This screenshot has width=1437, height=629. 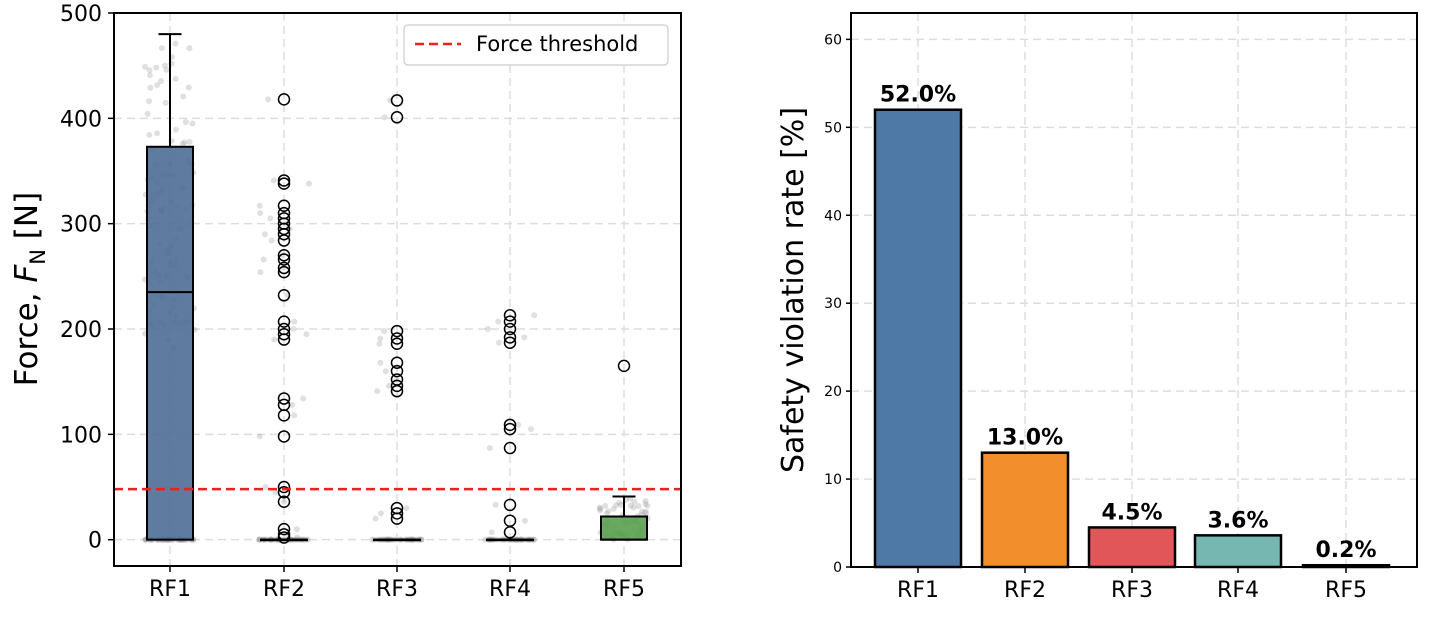 I want to click on legend-box, so click(x=536, y=45).